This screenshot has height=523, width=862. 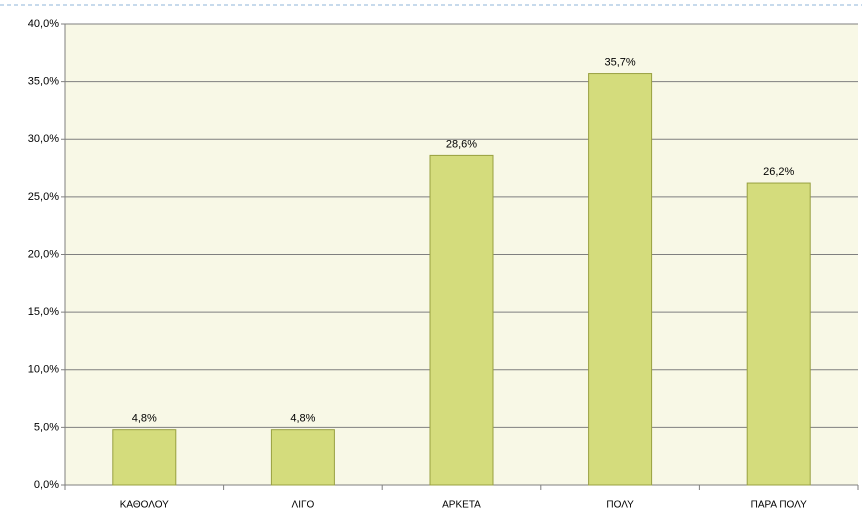 I want to click on y-tick-label: 5,0%, so click(x=46, y=427).